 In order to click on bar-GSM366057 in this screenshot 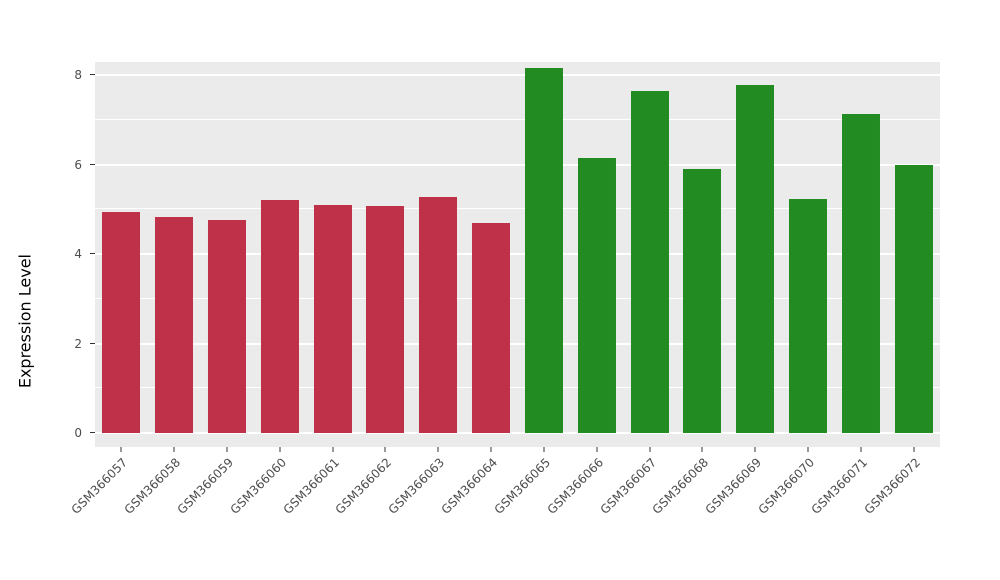, I will do `click(121, 323)`.